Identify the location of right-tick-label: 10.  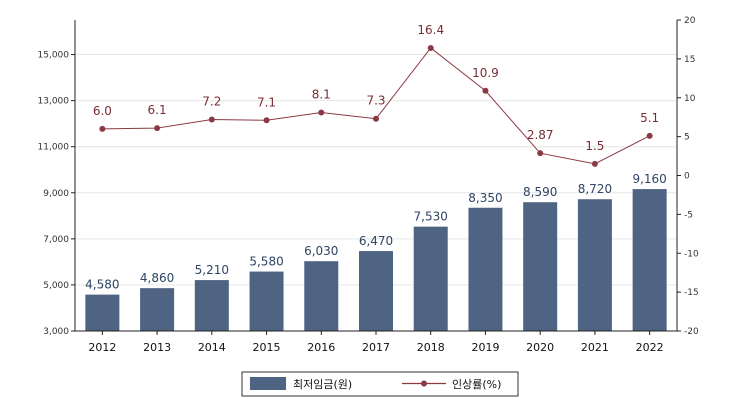
(690, 99).